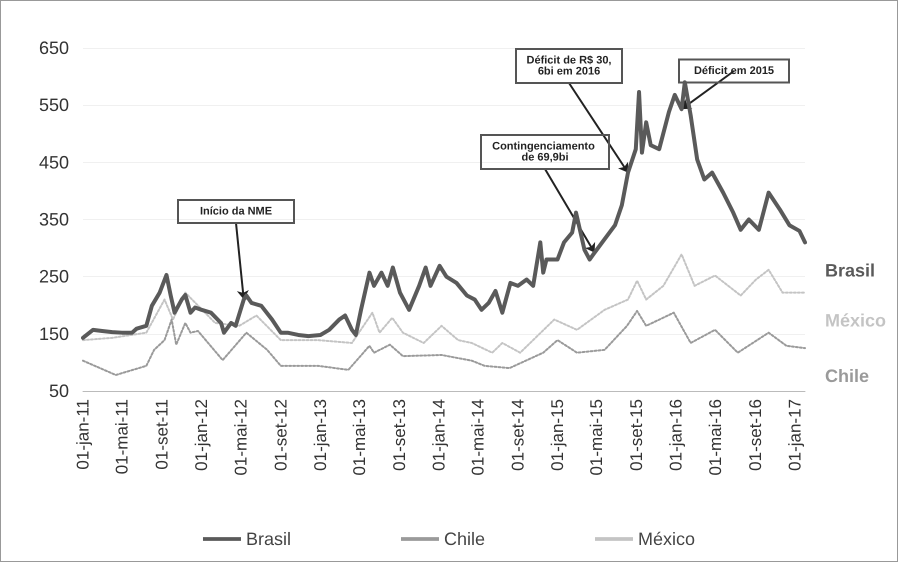  Describe the element at coordinates (83, 434) in the screenshot. I see `x-tick-label: 01-jan-11` at that location.